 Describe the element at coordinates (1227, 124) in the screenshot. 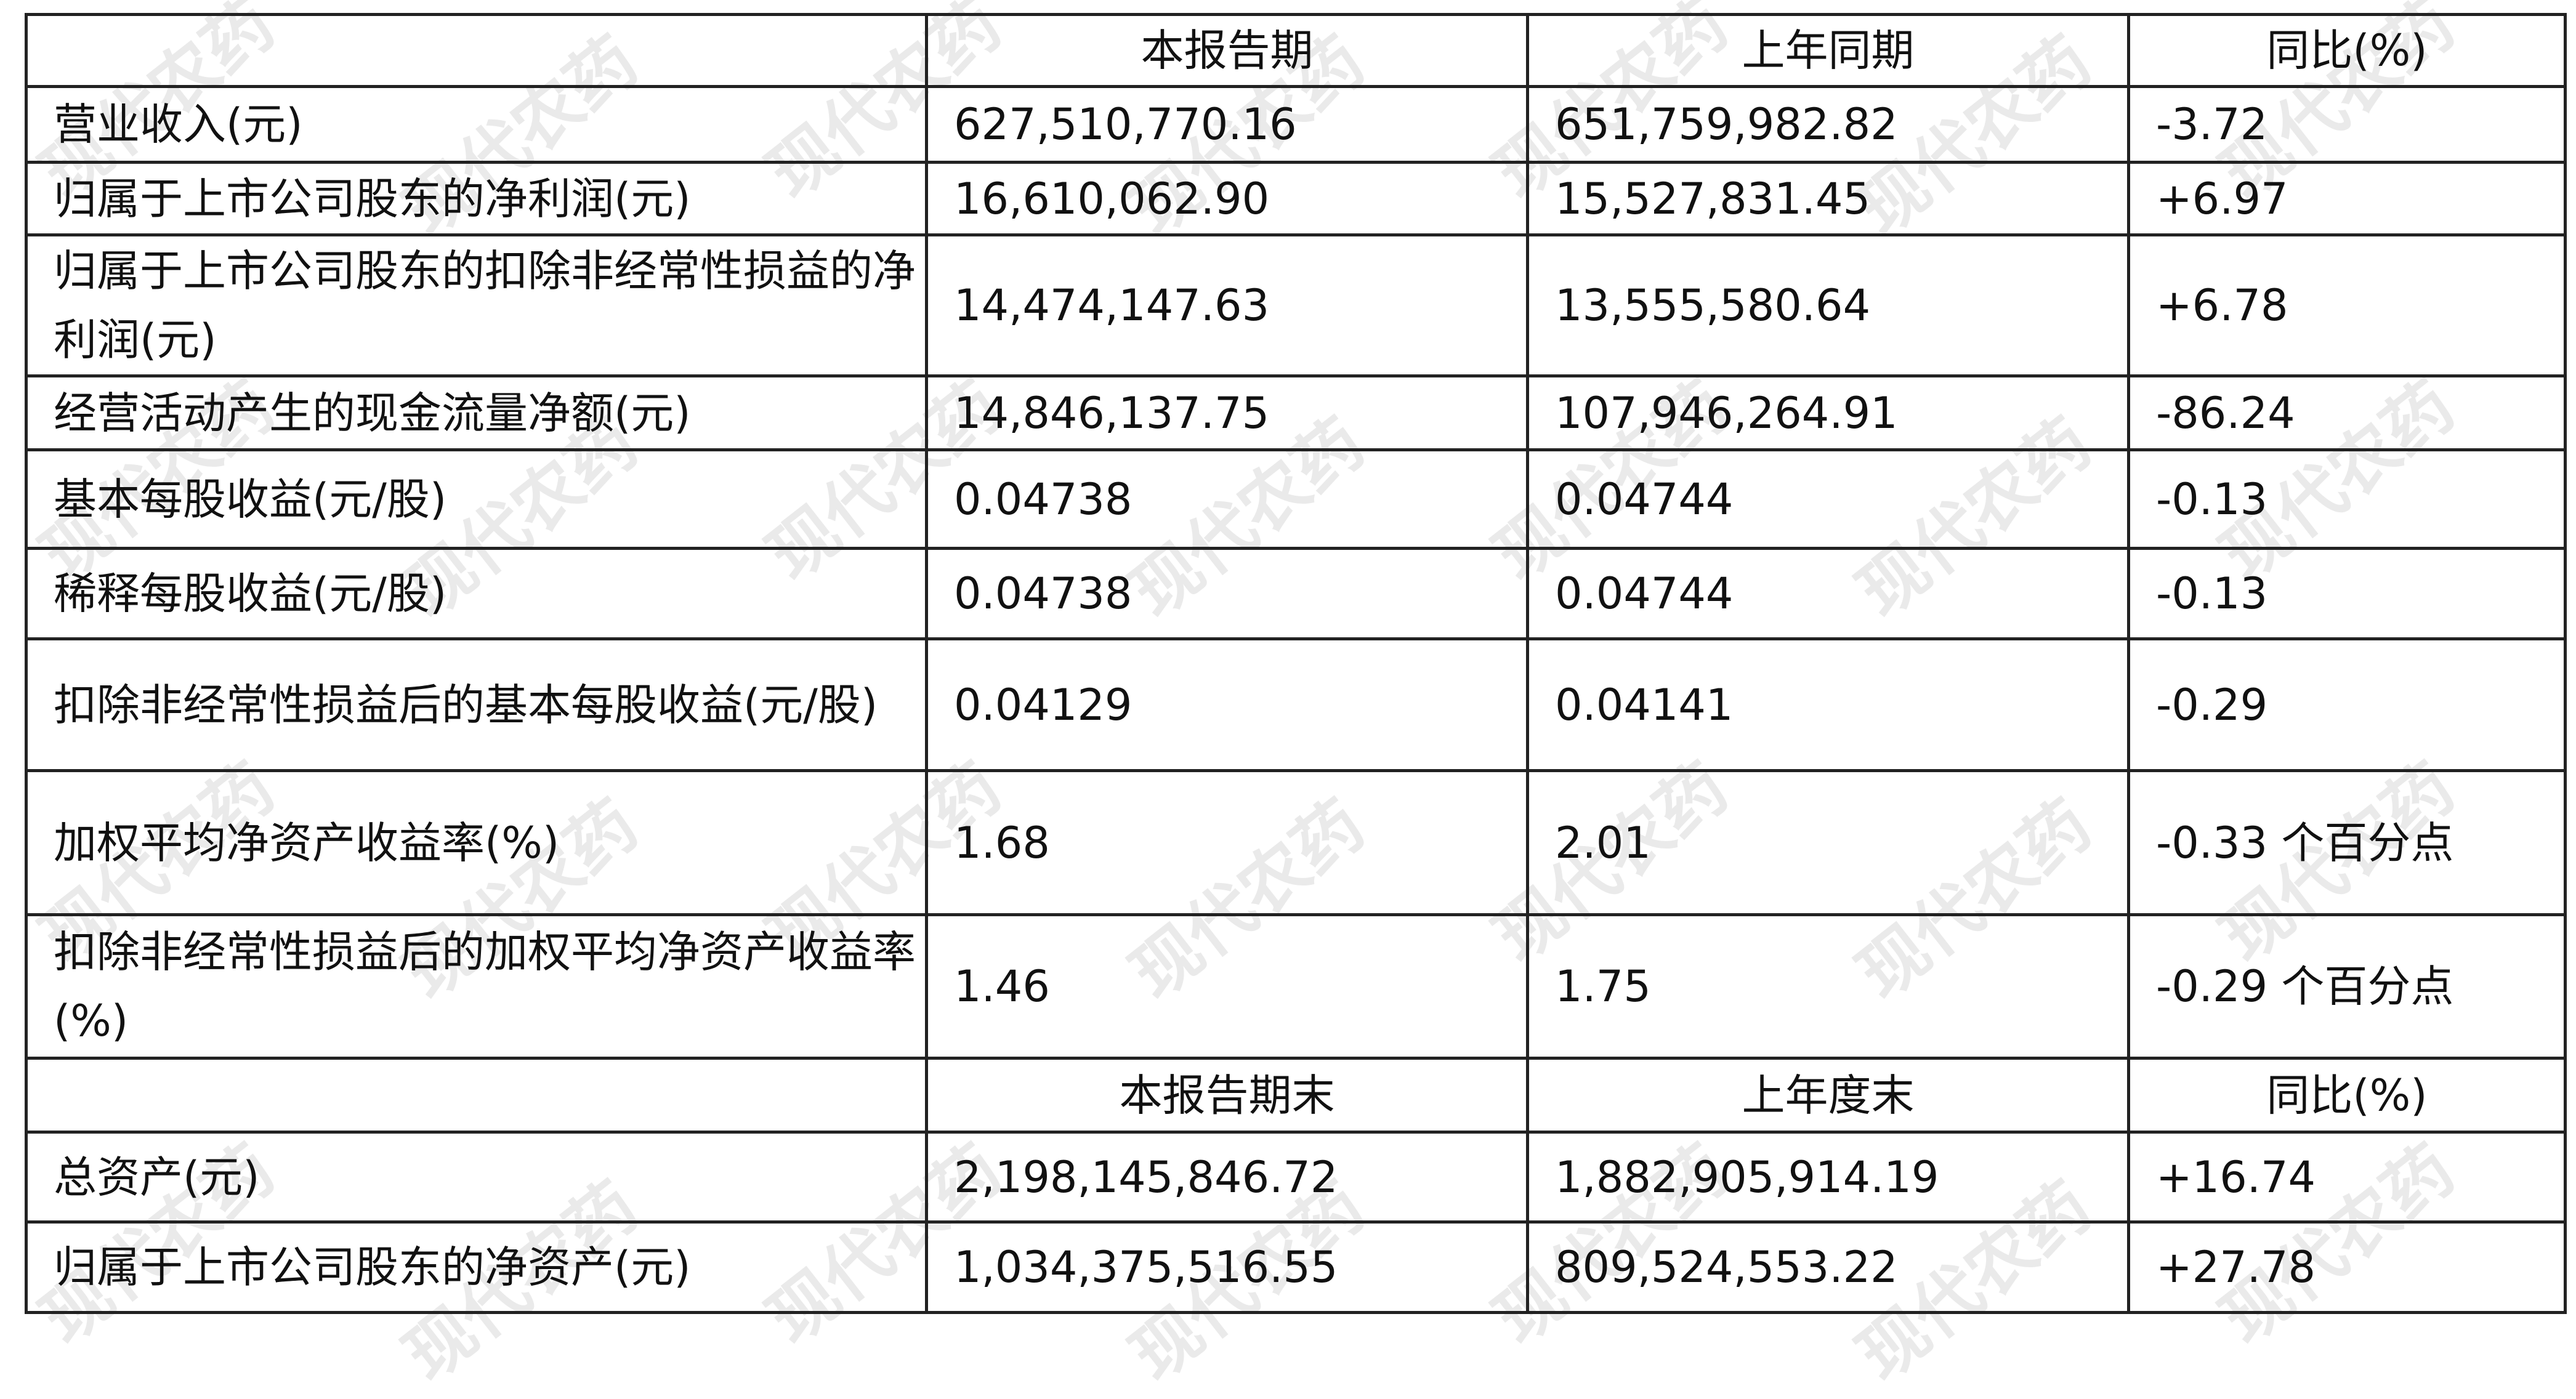

I see `cell-current-period: 627,510,770.16` at that location.